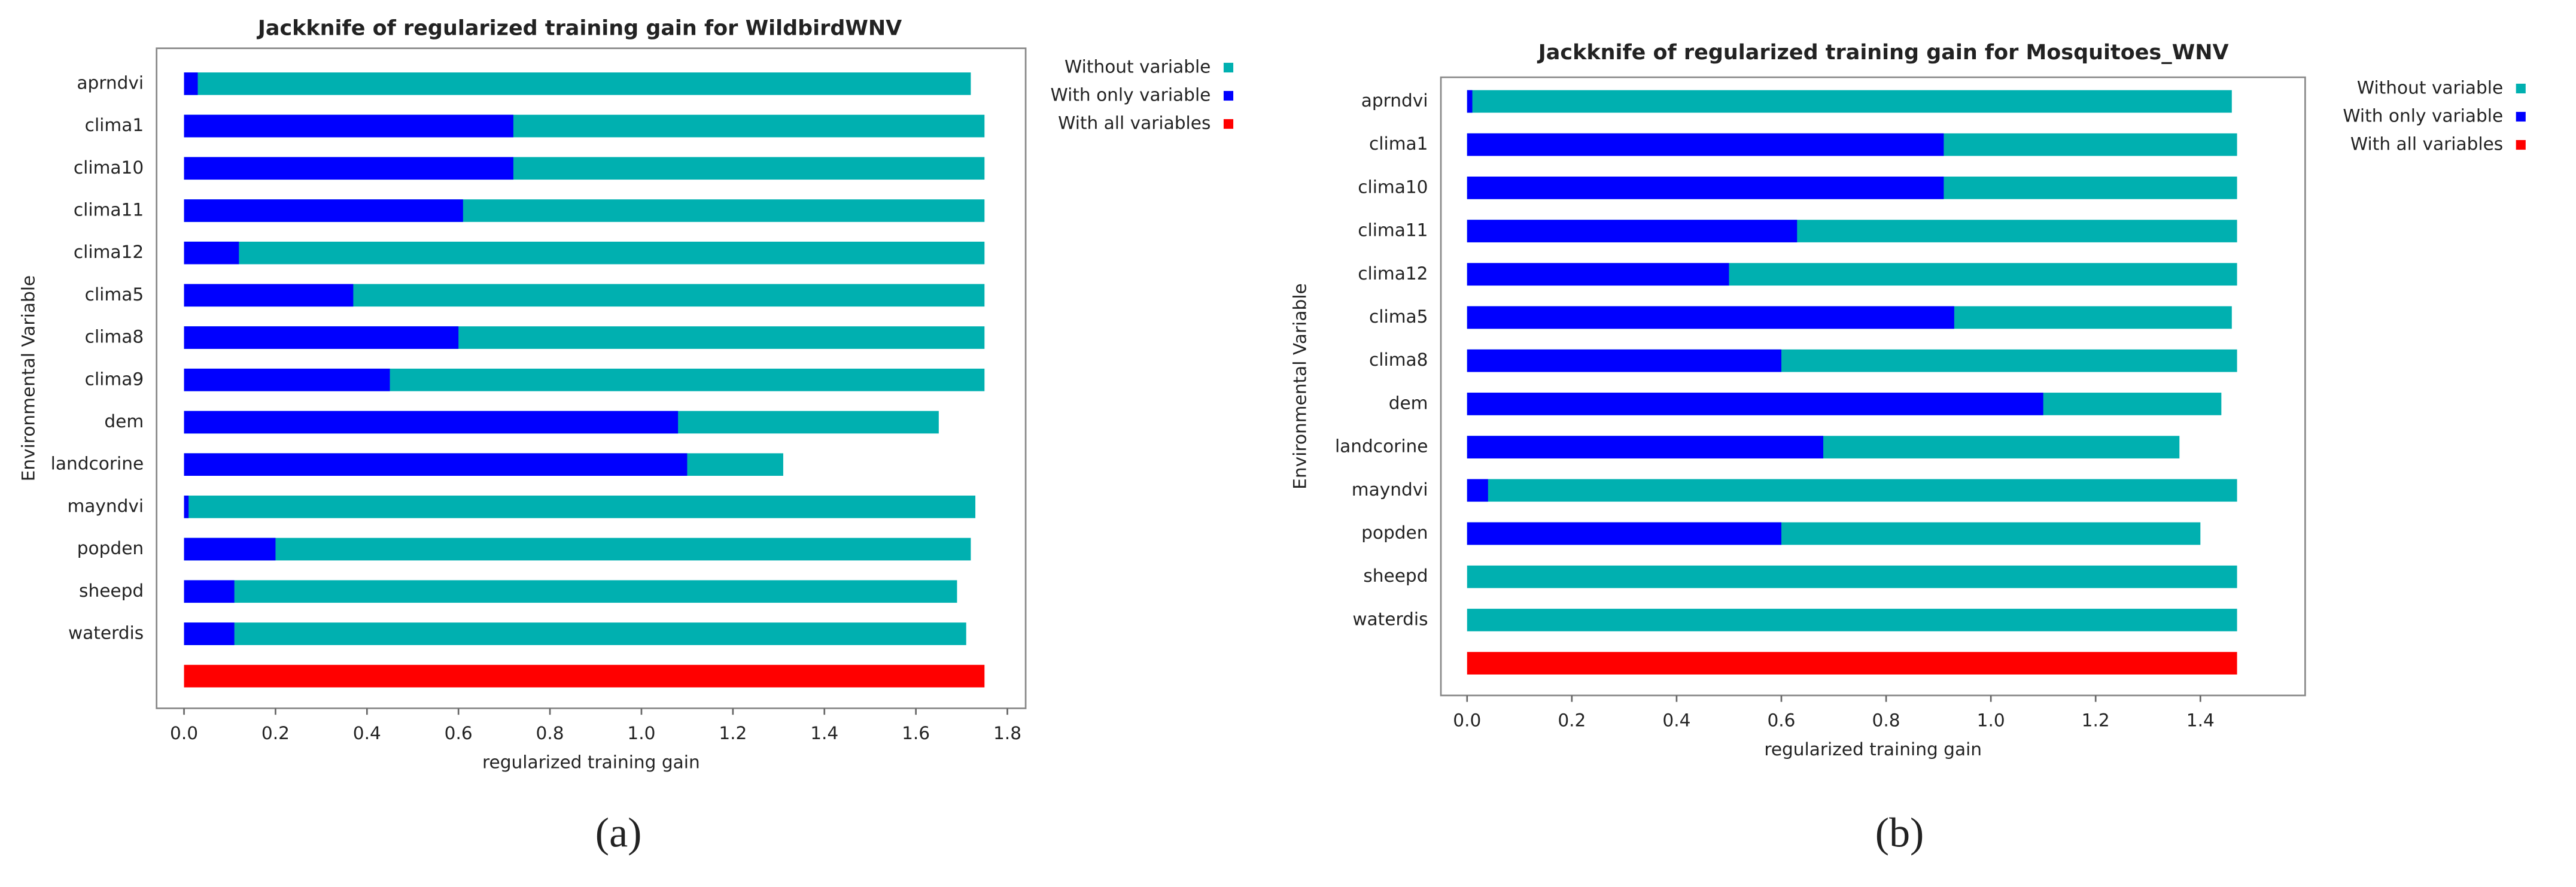 The width and height of the screenshot is (2576, 887). Describe the element at coordinates (618, 833) in the screenshot. I see `caption: (a)` at that location.